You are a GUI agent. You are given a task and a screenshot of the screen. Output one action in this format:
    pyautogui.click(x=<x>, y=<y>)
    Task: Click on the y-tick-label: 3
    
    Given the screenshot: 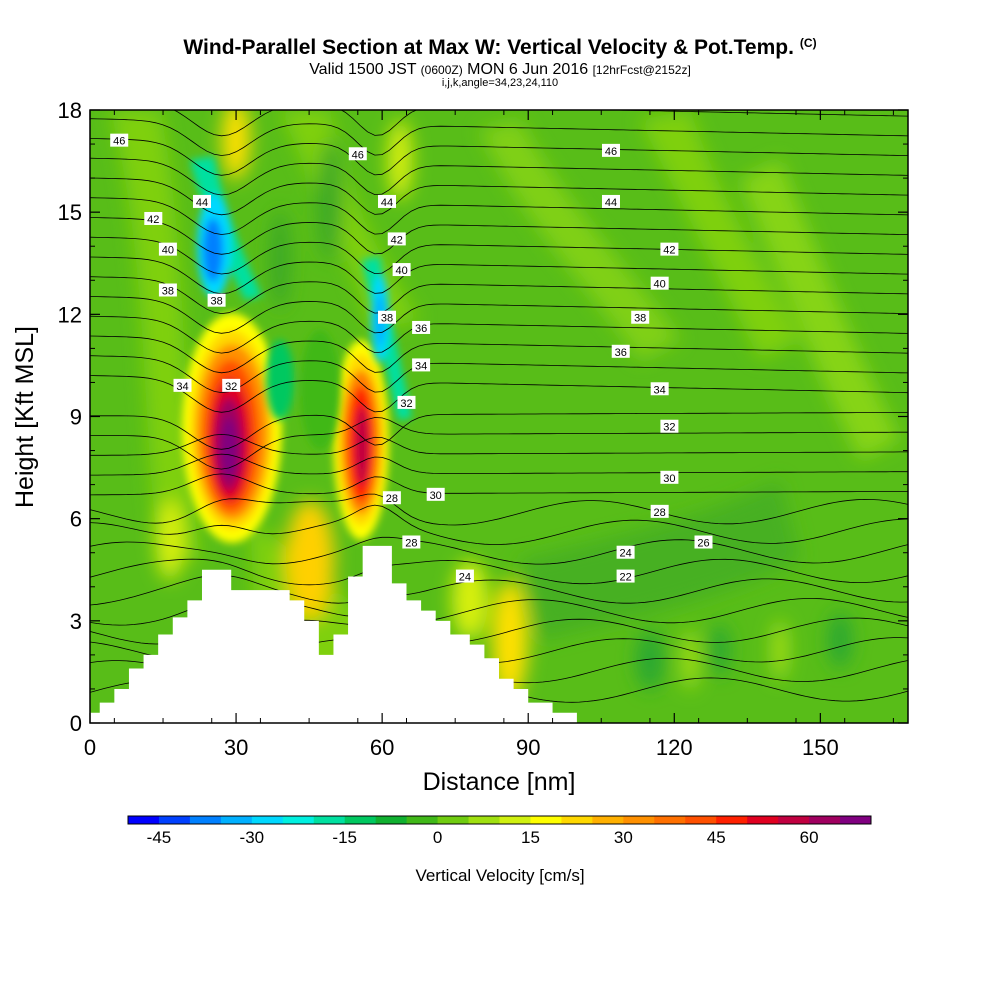 What is the action you would take?
    pyautogui.click(x=76, y=621)
    